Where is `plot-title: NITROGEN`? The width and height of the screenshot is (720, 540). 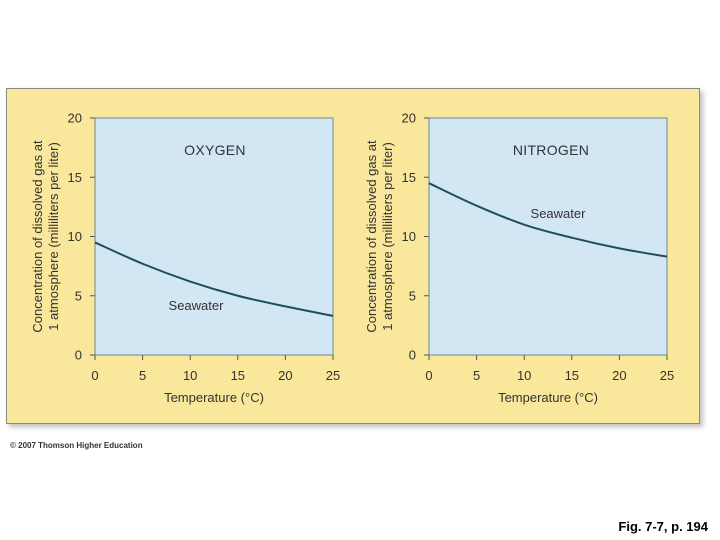
plot-title: NITROGEN is located at coordinates (551, 150).